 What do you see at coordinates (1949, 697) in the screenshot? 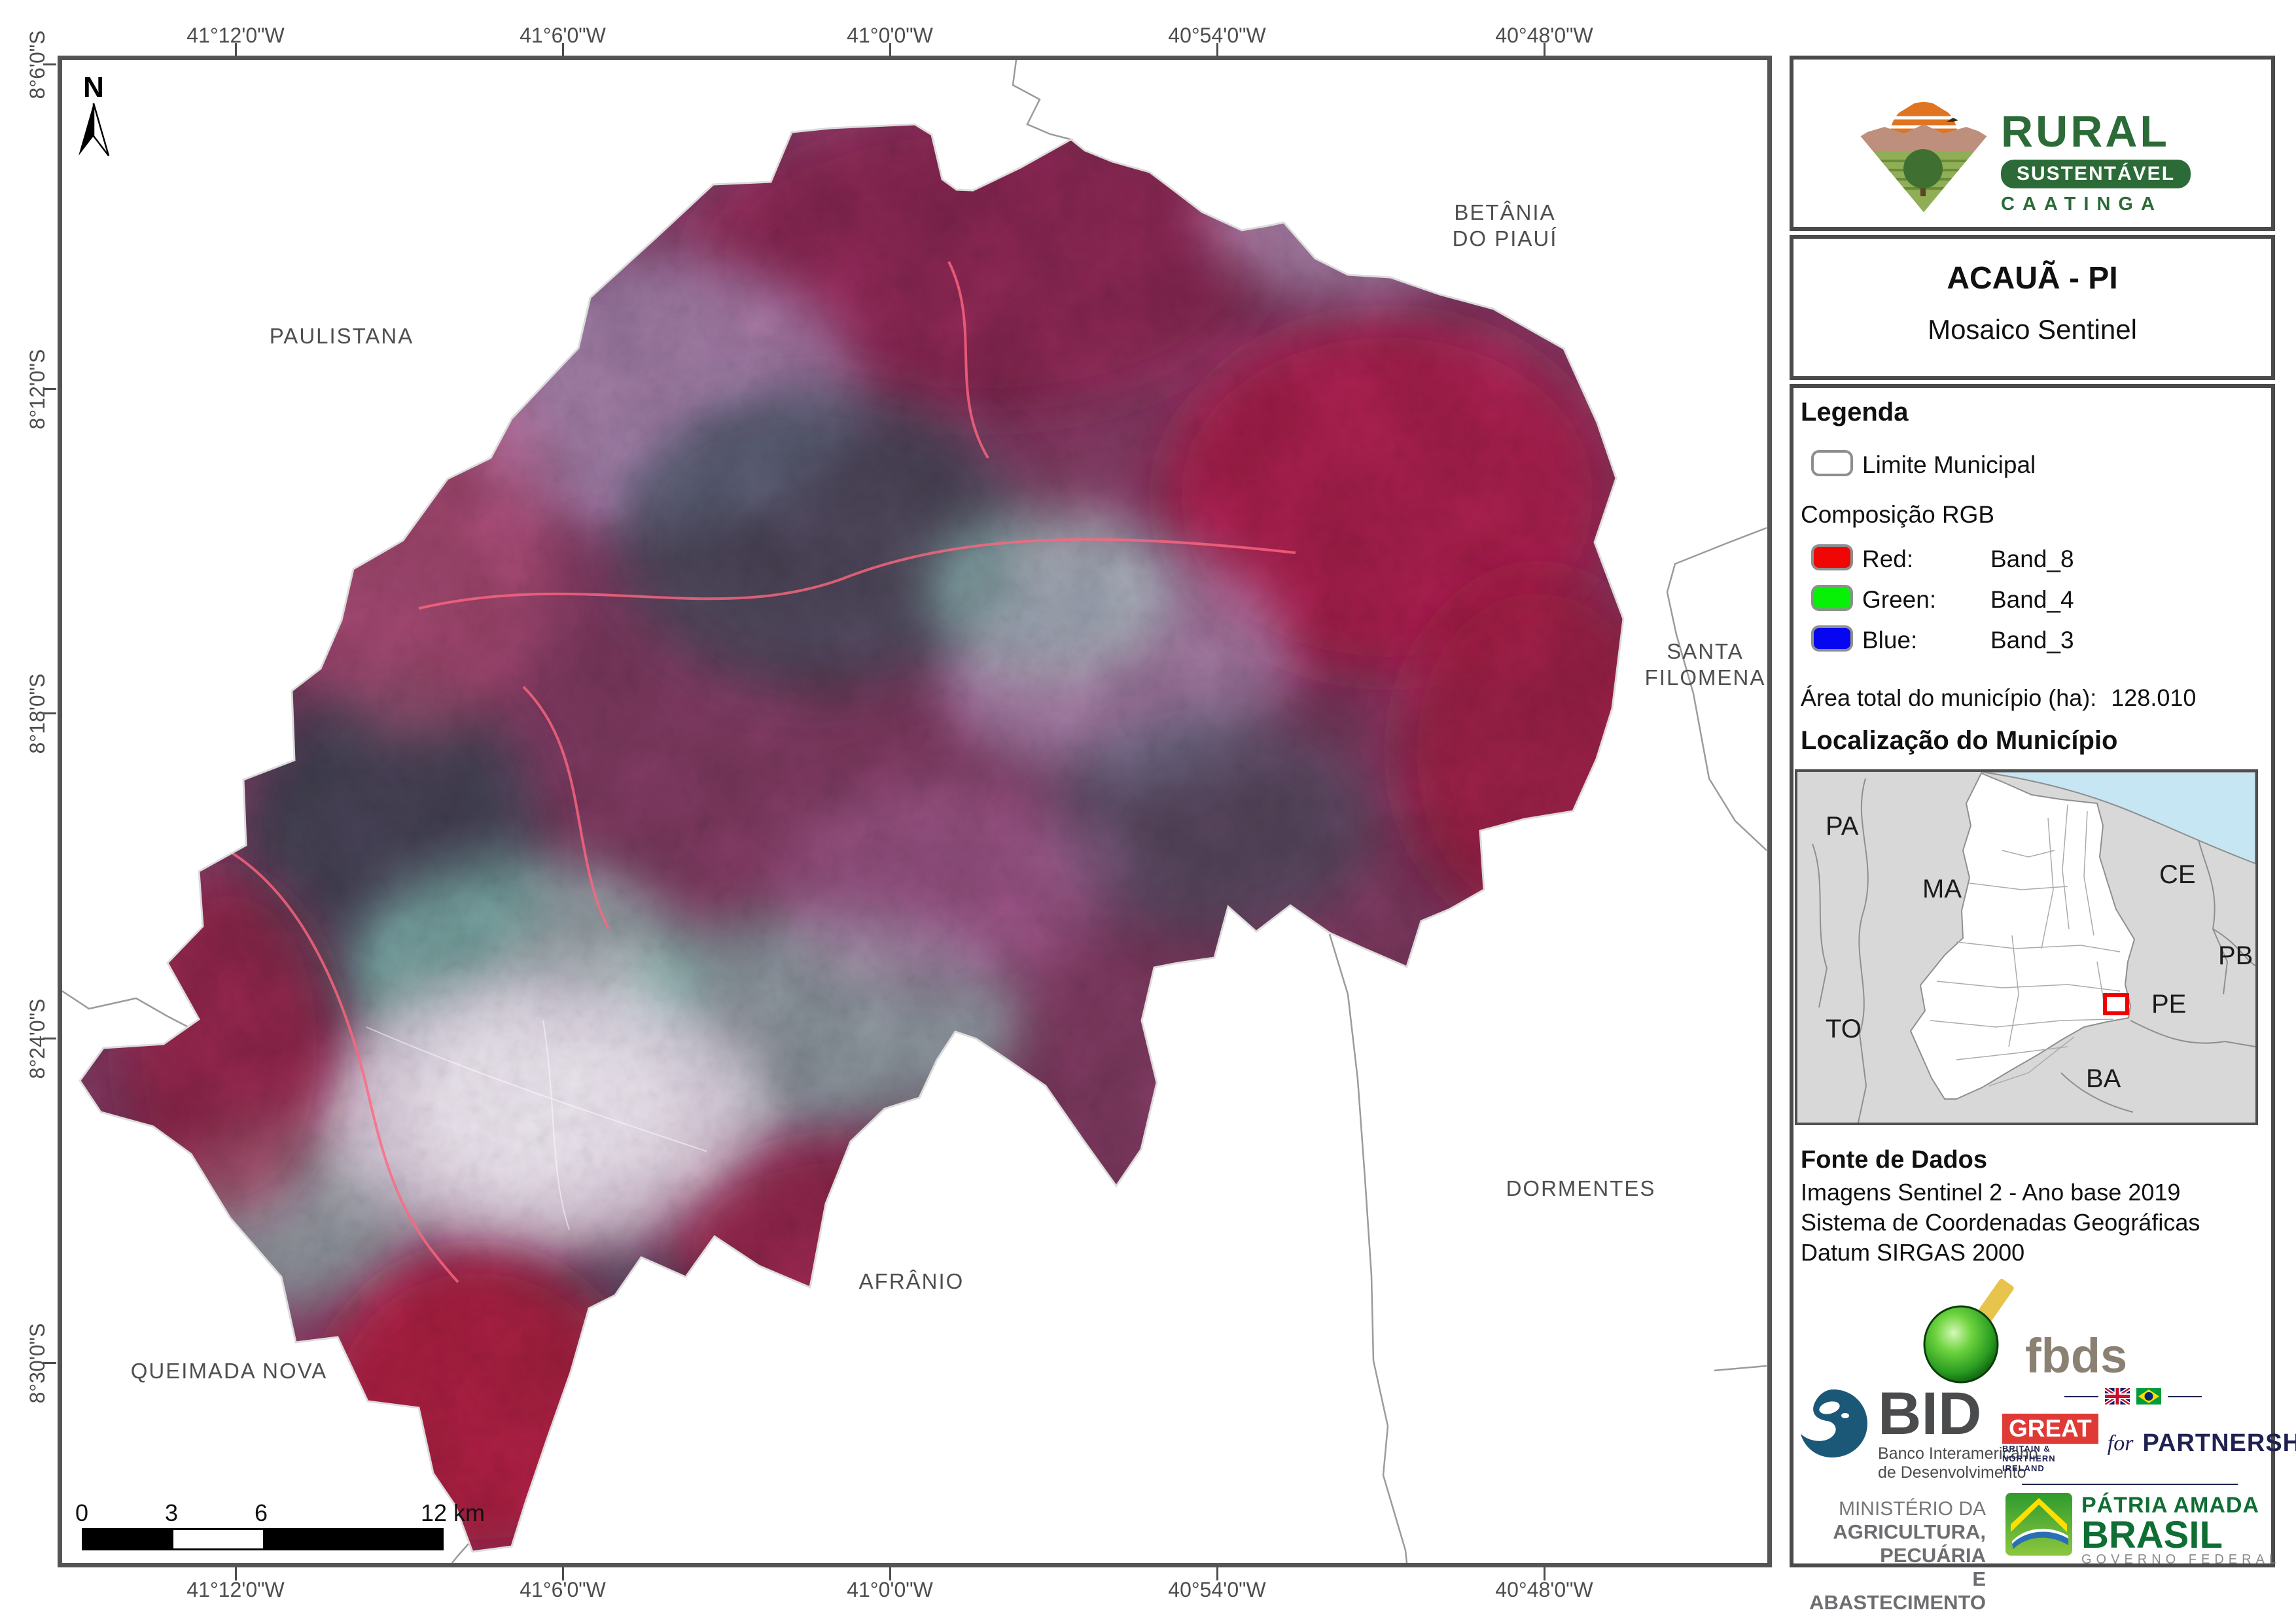
I see `area-label: Área total do município (ha):` at bounding box center [1949, 697].